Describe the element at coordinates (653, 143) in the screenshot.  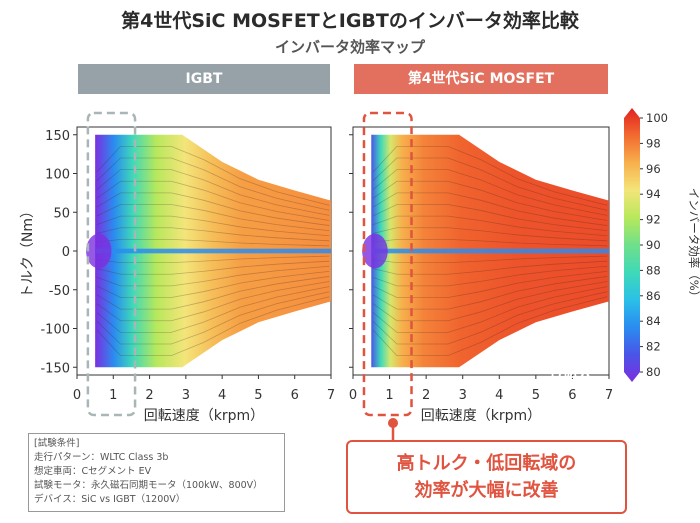
I see `colorbar-tick-label: 98` at that location.